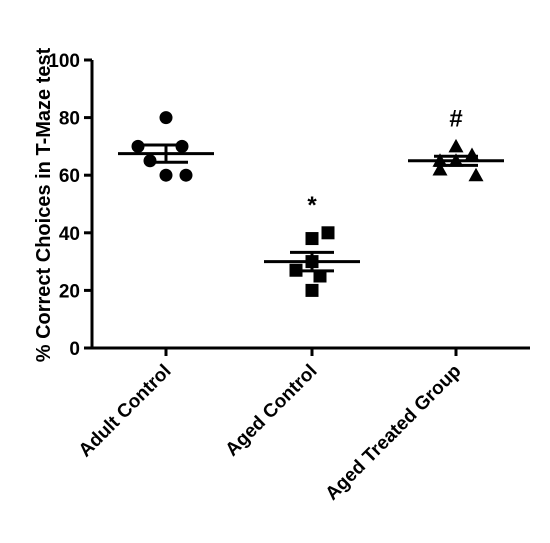 Image resolution: width=550 pixels, height=543 pixels. Describe the element at coordinates (312, 205) in the screenshot. I see `significance-annotation: *` at that location.